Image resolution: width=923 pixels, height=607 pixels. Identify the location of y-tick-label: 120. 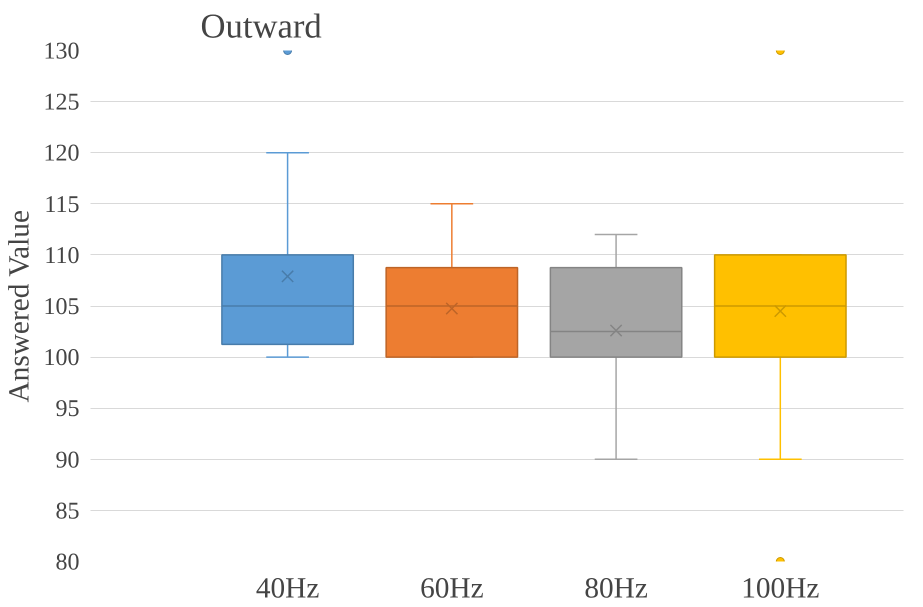
(62, 153).